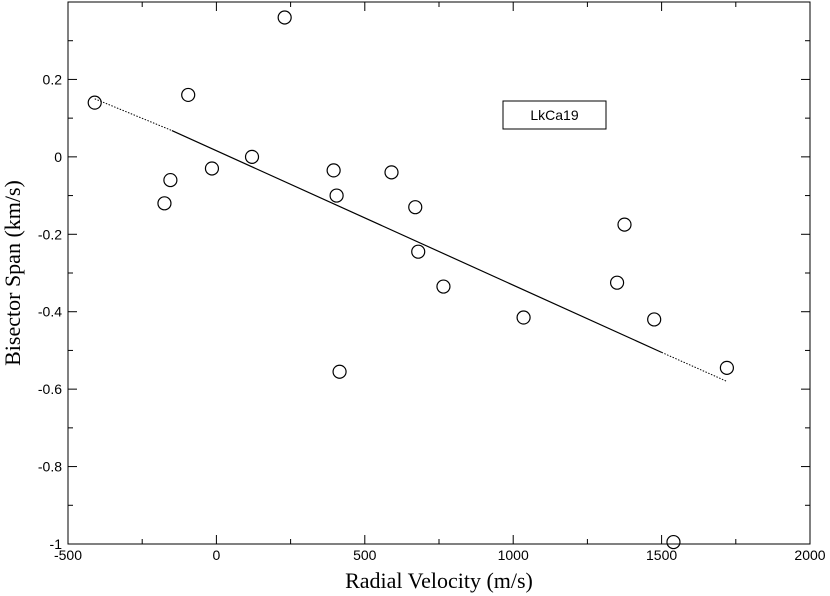 The width and height of the screenshot is (830, 596). Describe the element at coordinates (439, 580) in the screenshot. I see `x-axis-title: Radial Velocity (m/s)` at that location.